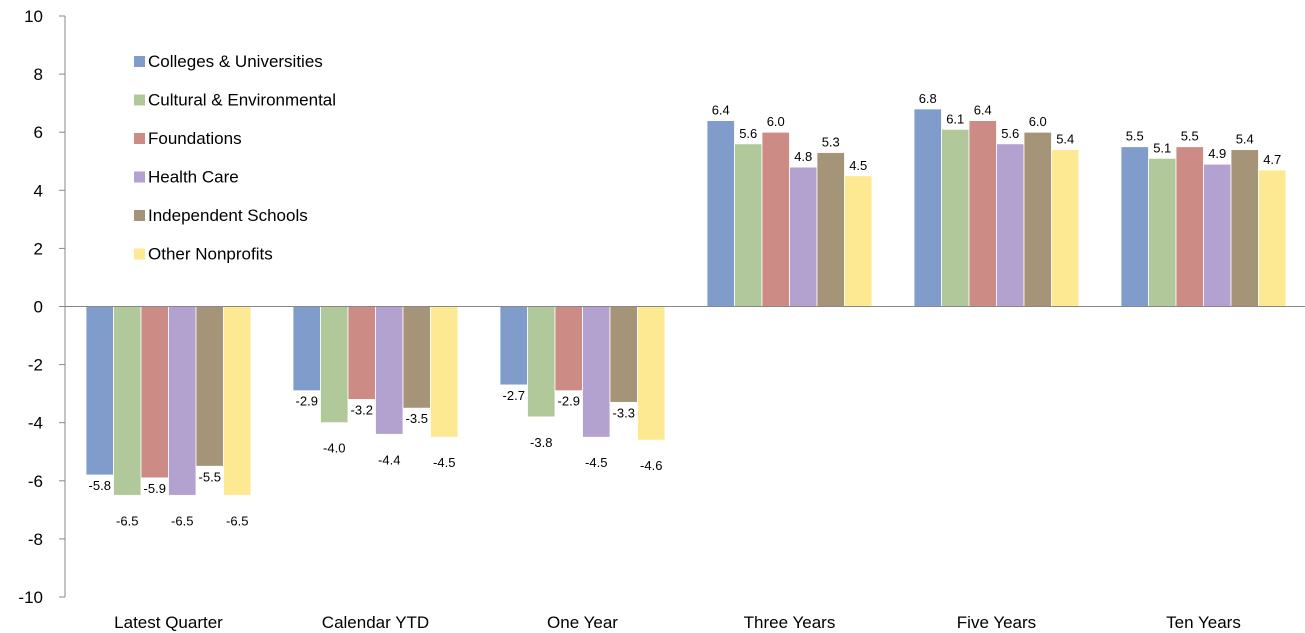 Image resolution: width=1305 pixels, height=633 pixels. What do you see at coordinates (235, 61) in the screenshot?
I see `legend-label: Colleges & Universities` at bounding box center [235, 61].